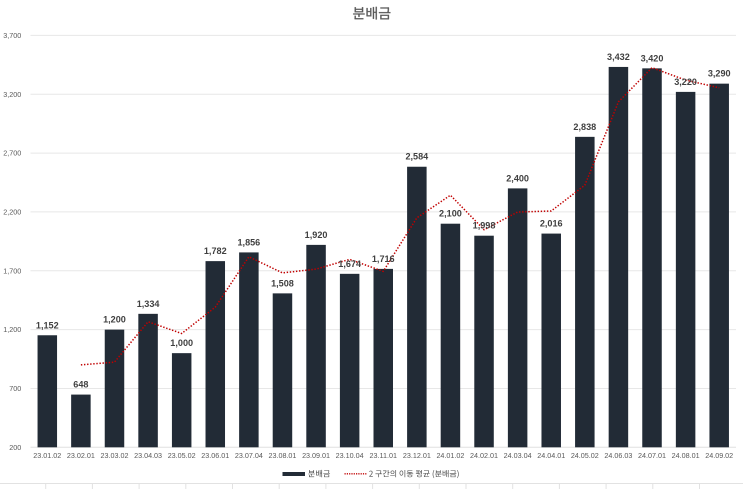 This screenshot has height=489, width=743. Describe the element at coordinates (316, 235) in the screenshot. I see `svg-text: 1,920` at that location.